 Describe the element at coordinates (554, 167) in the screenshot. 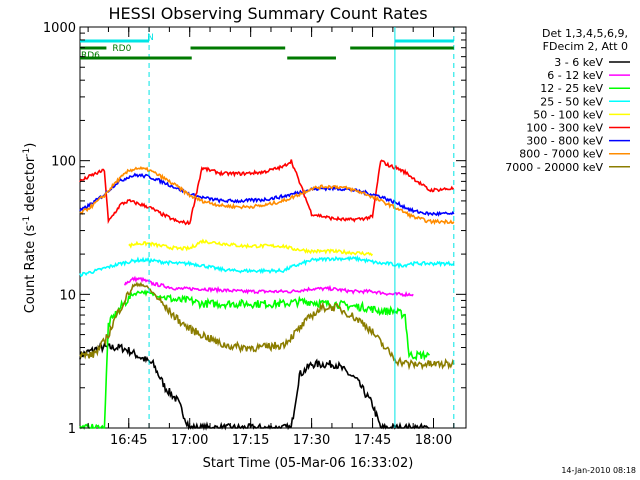

I see `legend-entry-label: 7000 - 20000 keV` at that location.